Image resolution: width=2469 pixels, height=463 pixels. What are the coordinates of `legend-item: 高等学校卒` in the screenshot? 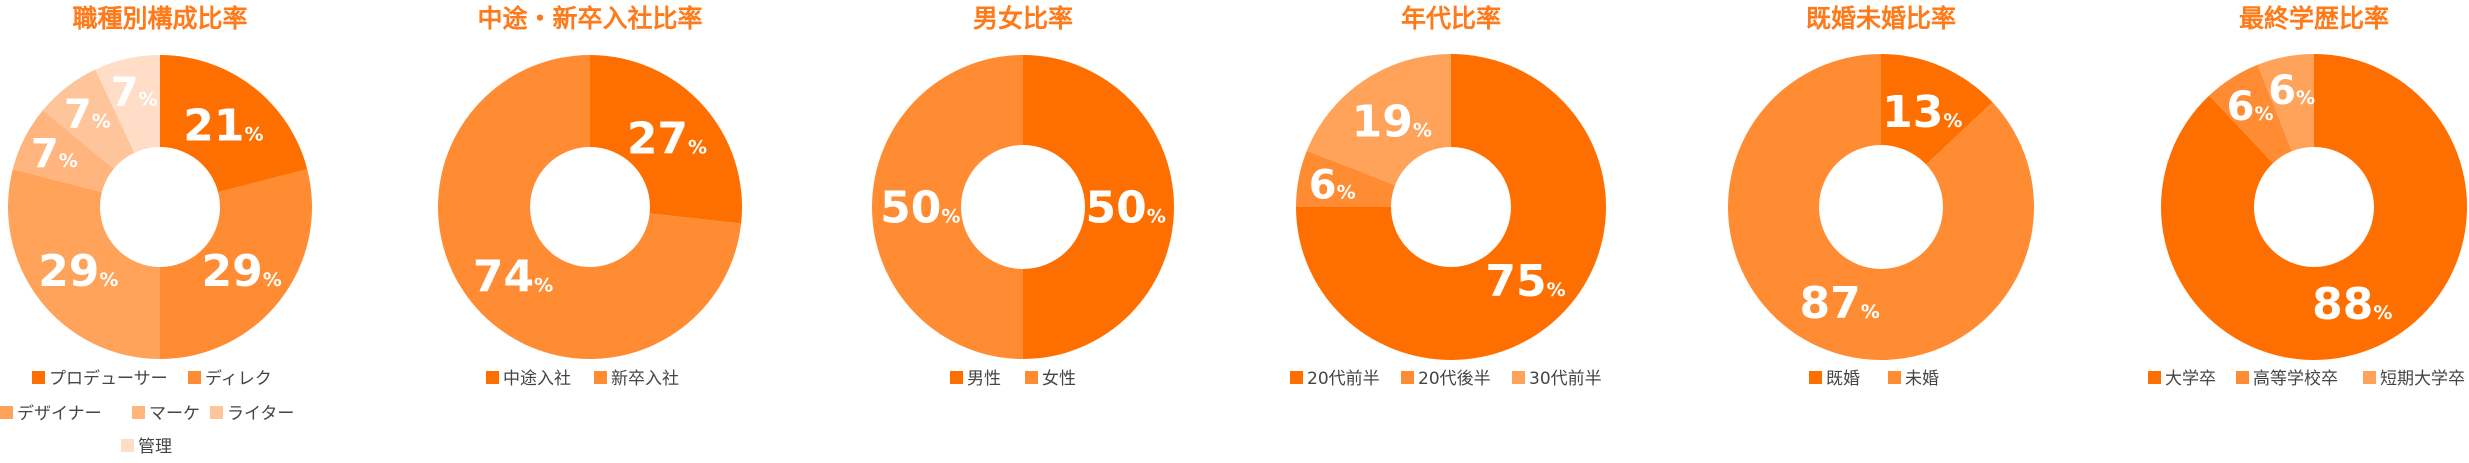 It's located at (2287, 379).